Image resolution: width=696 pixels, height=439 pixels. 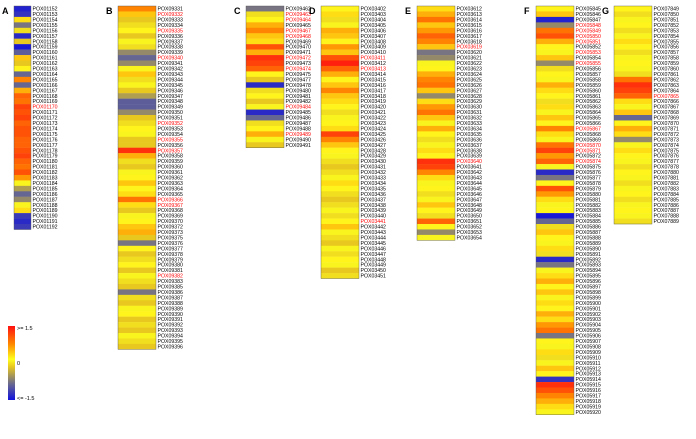 What do you see at coordinates (45, 200) in the screenshot?
I see `gene-label: POX01187` at bounding box center [45, 200].